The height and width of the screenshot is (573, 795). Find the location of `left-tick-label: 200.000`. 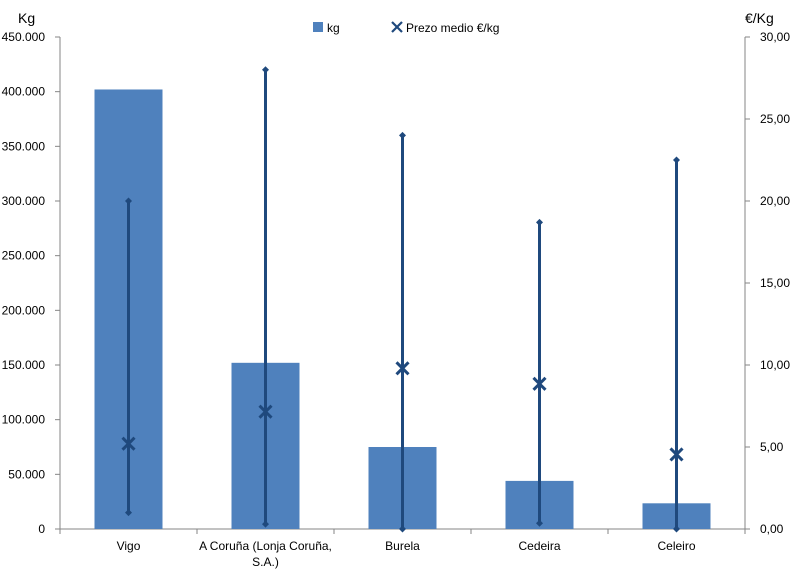

left-tick-label: 200.000 is located at coordinates (24, 310).